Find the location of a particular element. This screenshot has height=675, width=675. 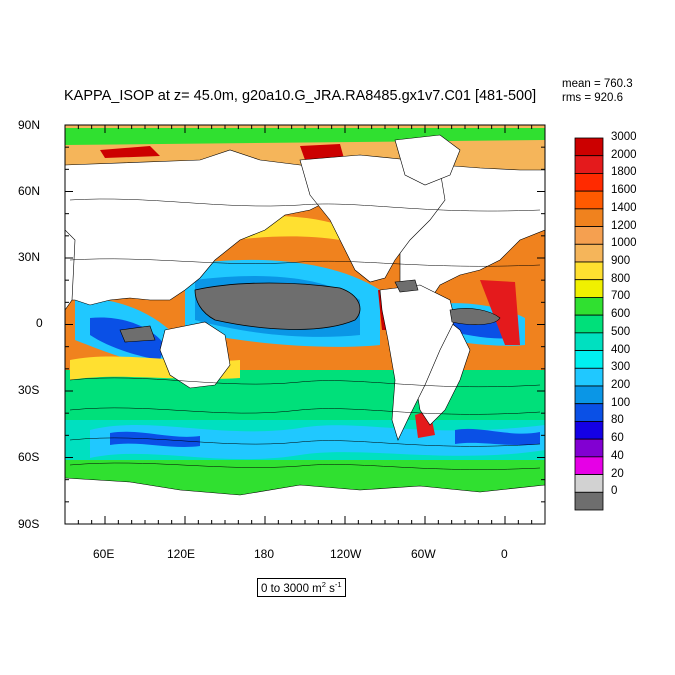

colorbar-label: 60 is located at coordinates (617, 438).